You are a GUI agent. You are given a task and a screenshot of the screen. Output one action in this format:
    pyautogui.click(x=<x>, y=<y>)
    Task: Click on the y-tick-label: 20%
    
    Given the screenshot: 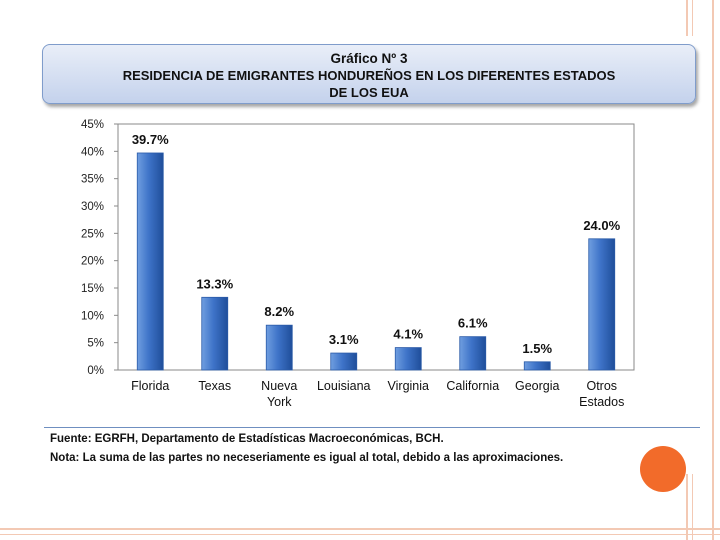 What is the action you would take?
    pyautogui.click(x=92, y=262)
    